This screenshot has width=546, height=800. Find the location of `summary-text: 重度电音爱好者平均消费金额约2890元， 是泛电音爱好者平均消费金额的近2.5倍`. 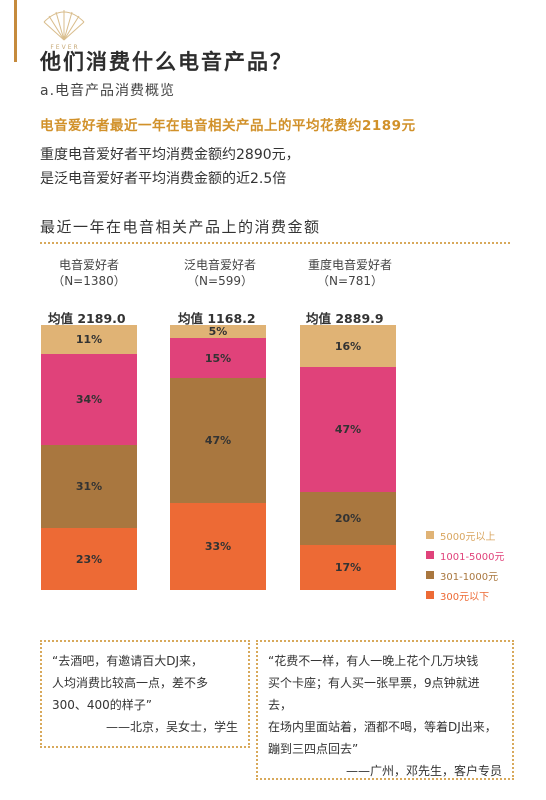

summary-text: 重度电音爱好者平均消费金额约2890元， 是泛电音爱好者平均消费金额的近2.5倍 is located at coordinates (170, 167).